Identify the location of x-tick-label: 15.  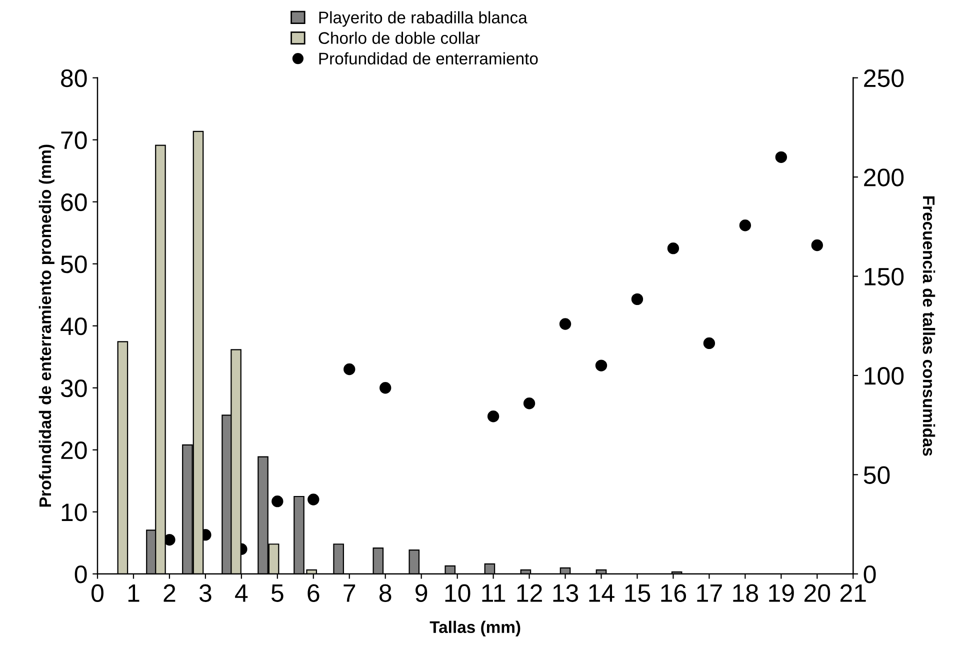
(637, 593).